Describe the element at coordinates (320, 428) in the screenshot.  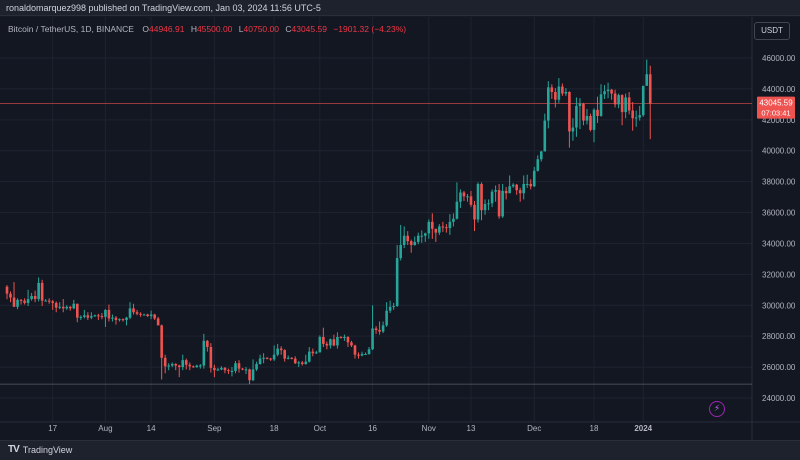
I see `x-tick-label: Oct` at that location.